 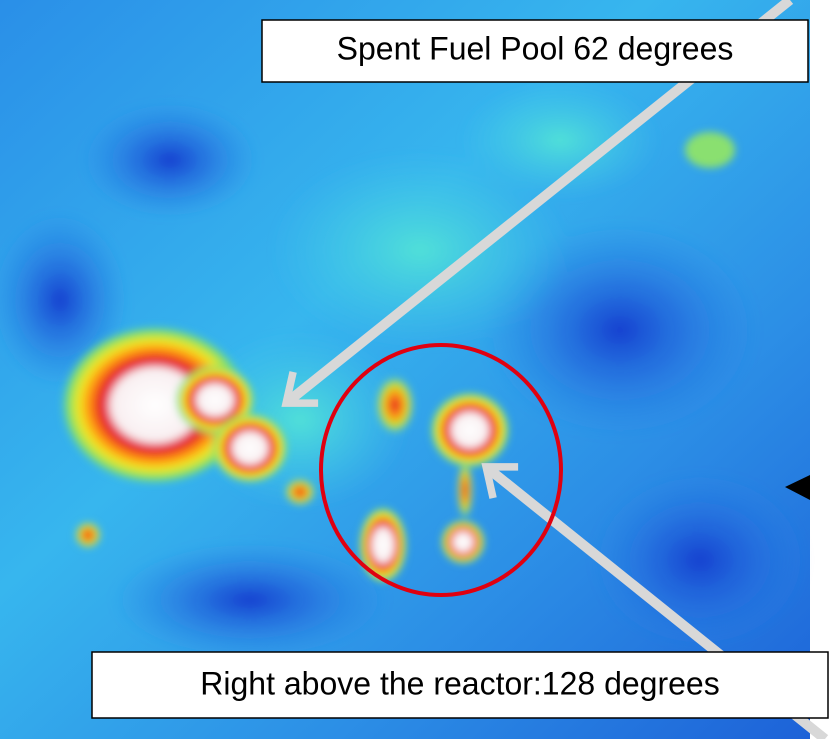 I want to click on annotation: Right above the reactor:128 degrees, so click(x=459, y=683).